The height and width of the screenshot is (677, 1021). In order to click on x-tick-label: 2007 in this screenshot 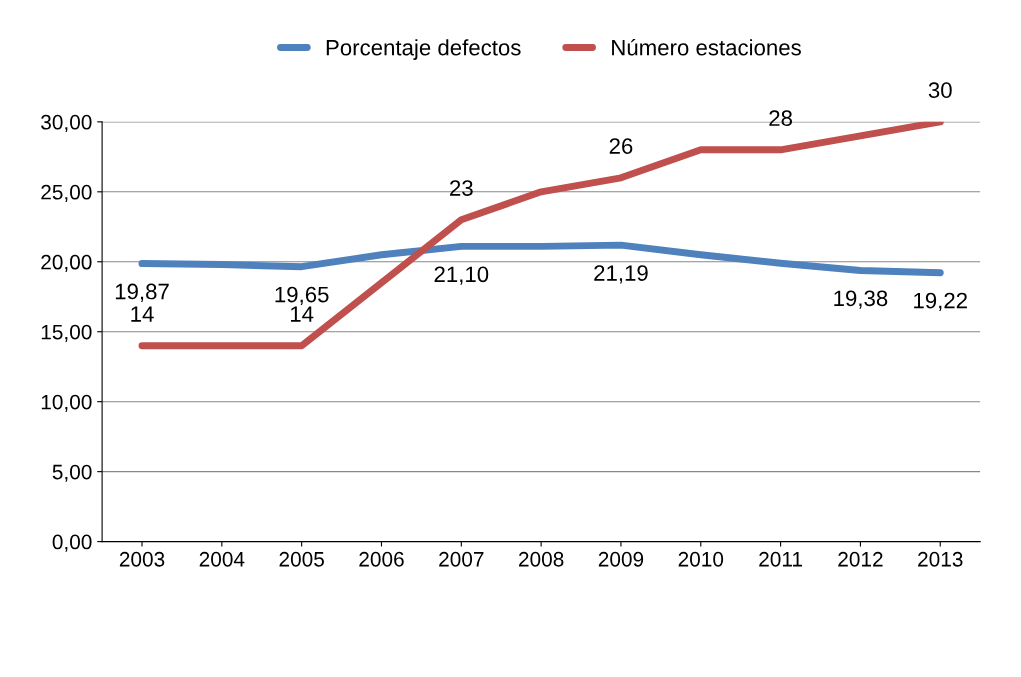, I will do `click(461, 559)`.